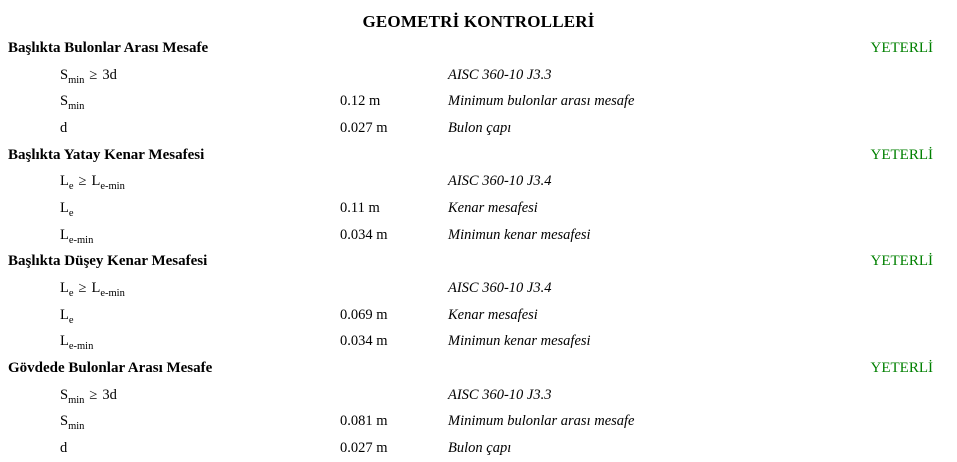 The image size is (957, 462). Describe the element at coordinates (478, 155) in the screenshot. I see `section-header: Başlıkta Yatay Kenar Mesafesi YETERLİ` at that location.